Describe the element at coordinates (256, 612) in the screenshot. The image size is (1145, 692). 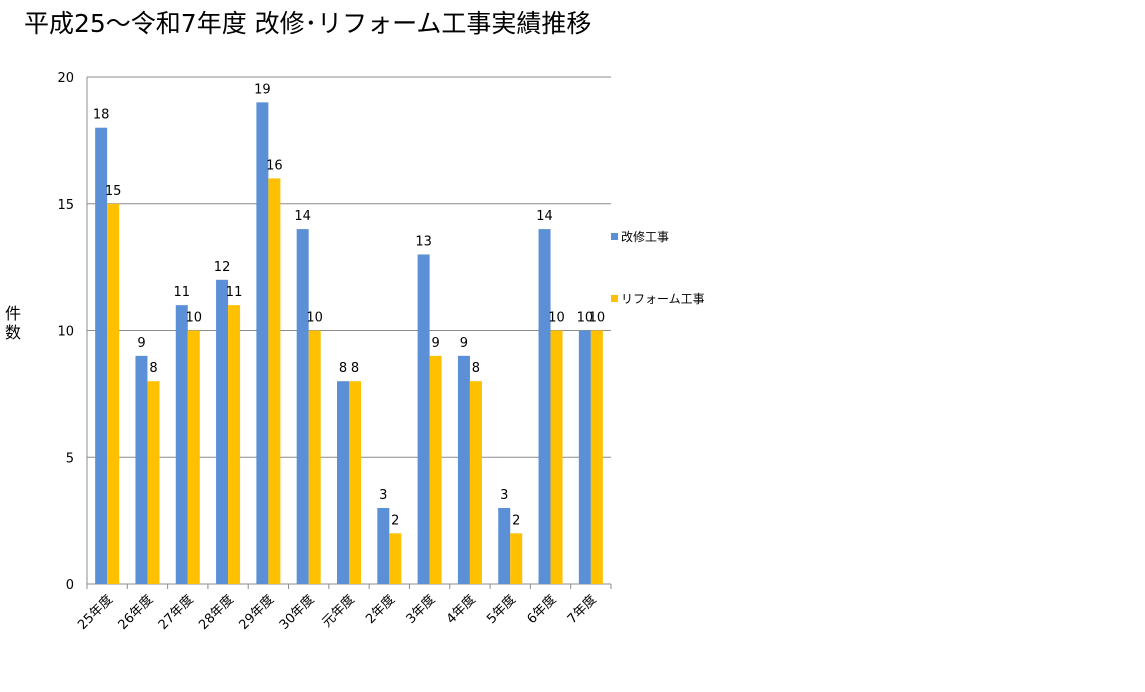
I see `x-tick-label: 29年度` at that location.